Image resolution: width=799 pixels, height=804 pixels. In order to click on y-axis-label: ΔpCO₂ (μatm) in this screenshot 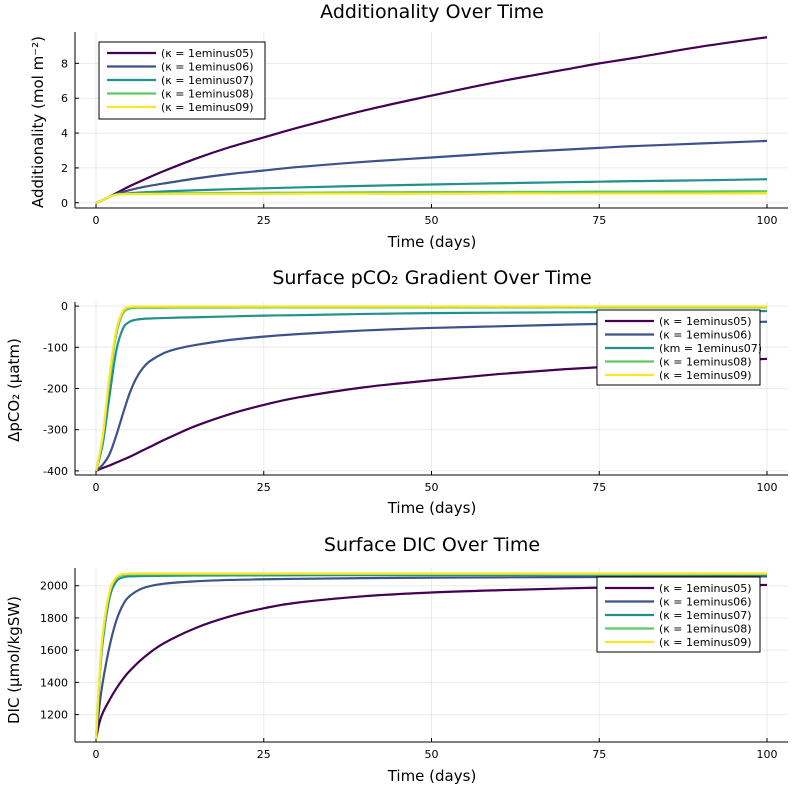, I will do `click(14, 390)`.